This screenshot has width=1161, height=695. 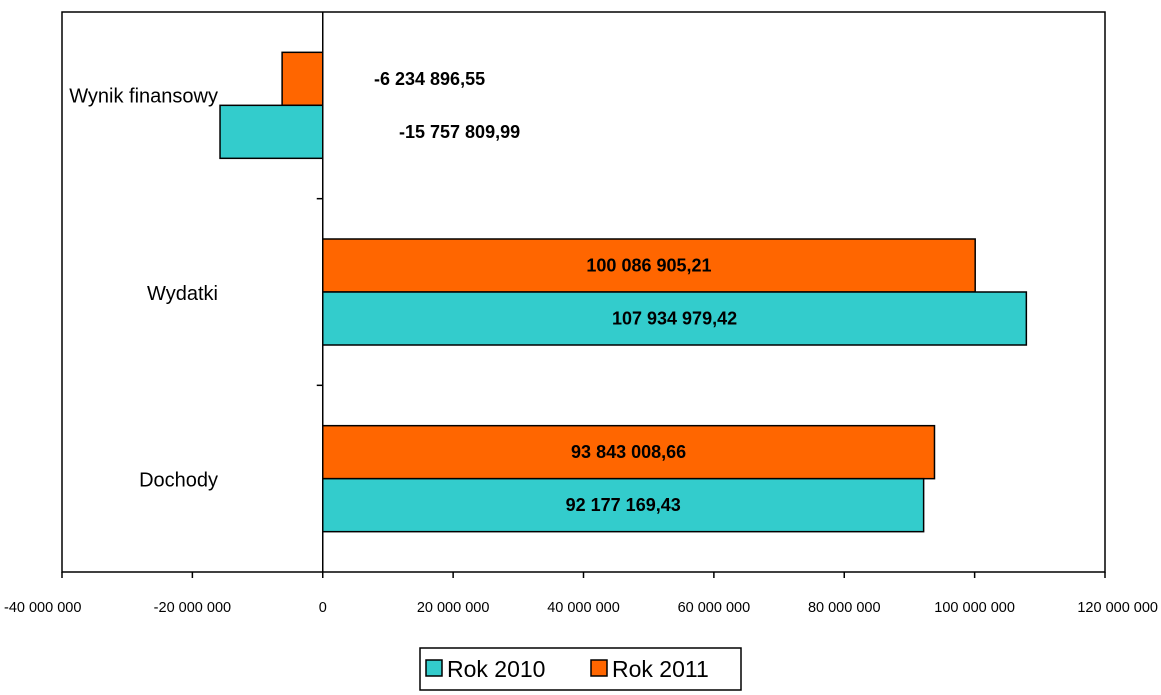 What do you see at coordinates (302, 79) in the screenshot?
I see `bar-rok-2011-wynik-finansowy` at bounding box center [302, 79].